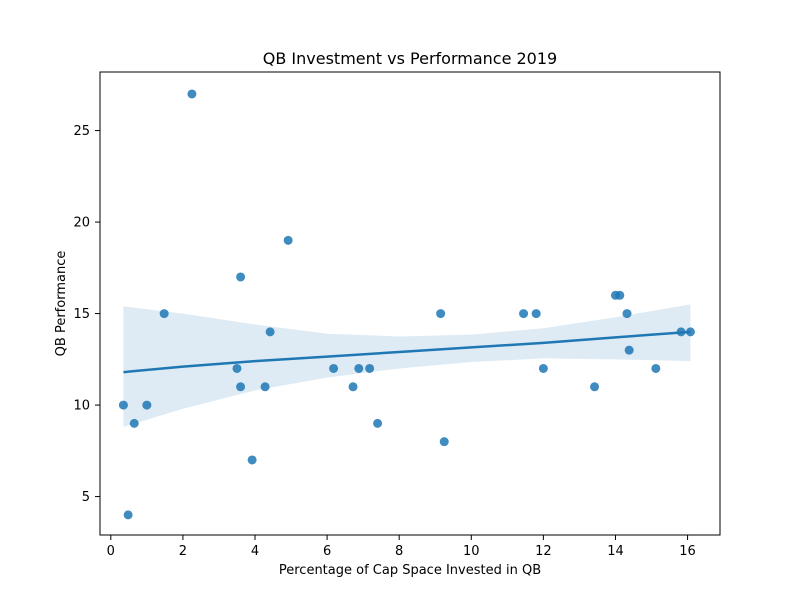  I want to click on y-tick-label: 25, so click(81, 131).